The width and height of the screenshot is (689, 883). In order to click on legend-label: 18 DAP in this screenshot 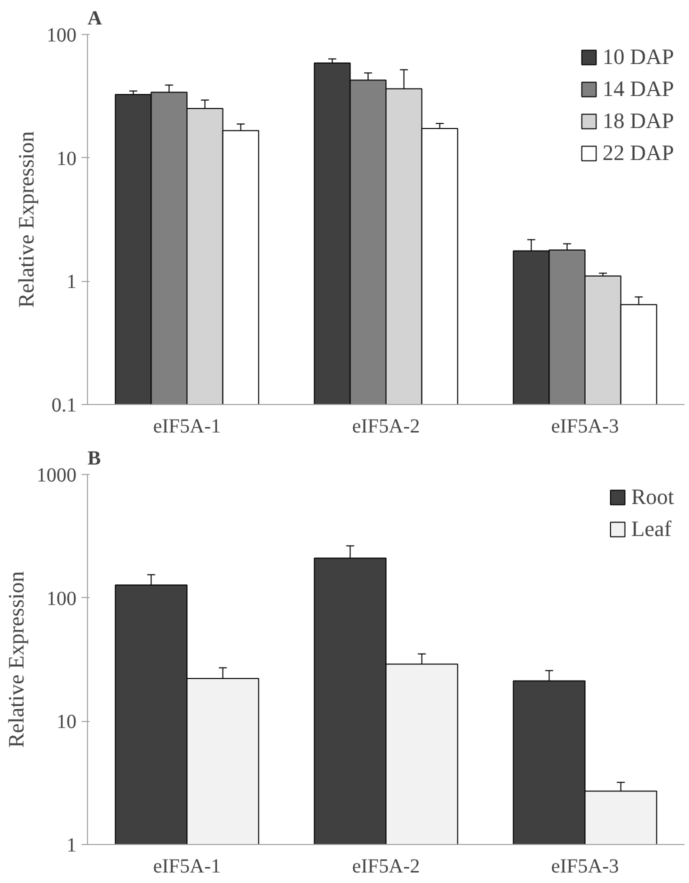, I will do `click(638, 121)`.